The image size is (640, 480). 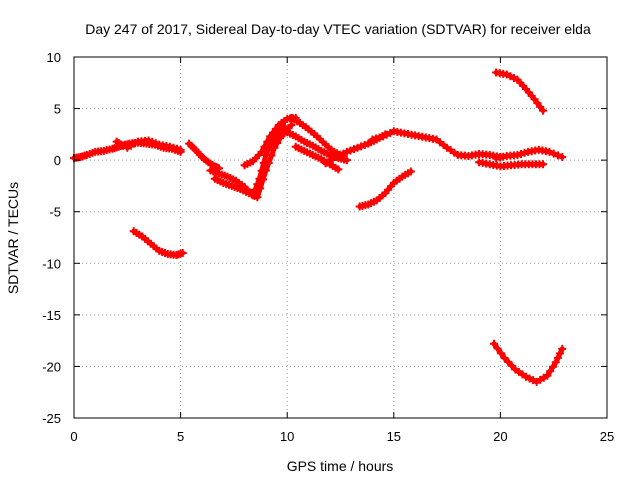 What do you see at coordinates (511, 164) in the screenshot?
I see `series-arc-h2` at bounding box center [511, 164].